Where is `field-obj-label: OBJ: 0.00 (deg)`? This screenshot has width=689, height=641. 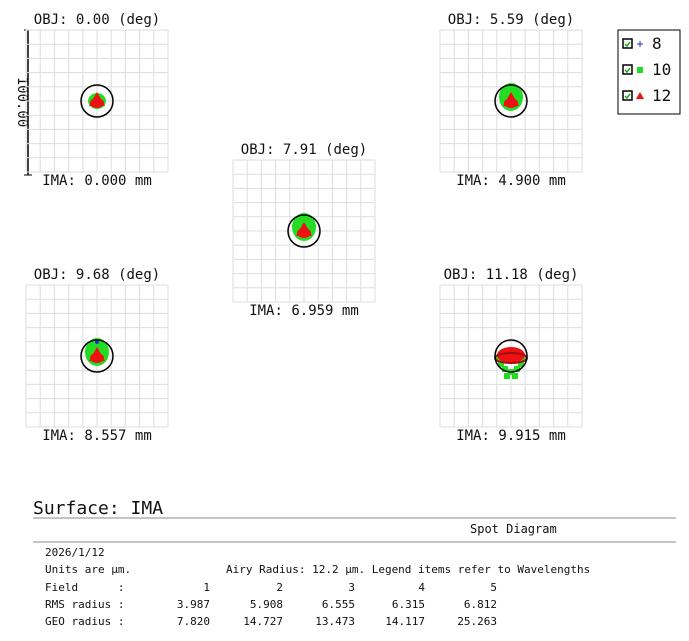
field-obj-label: OBJ: 0.00 (deg) is located at coordinates (97, 20).